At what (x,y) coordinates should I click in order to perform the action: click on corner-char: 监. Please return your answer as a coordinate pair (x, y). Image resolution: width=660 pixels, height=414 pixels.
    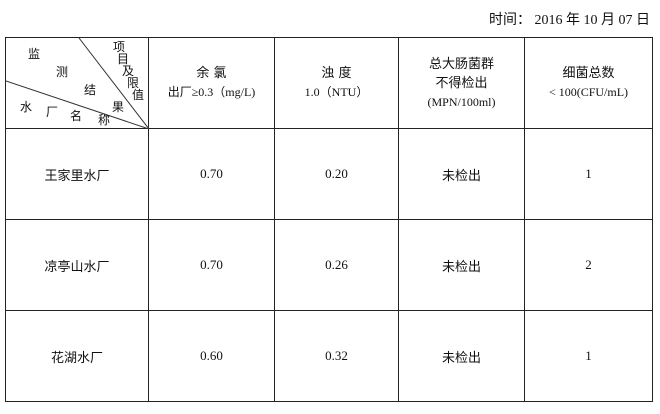
    Looking at the image, I should click on (34, 54).